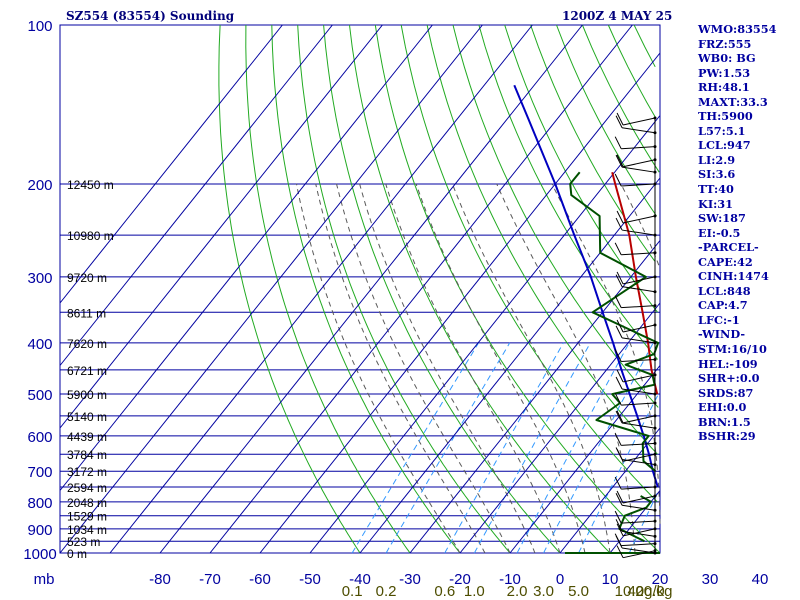 The height and width of the screenshot is (600, 800). What do you see at coordinates (90, 236) in the screenshot?
I see `height-label: 10980 m` at bounding box center [90, 236].